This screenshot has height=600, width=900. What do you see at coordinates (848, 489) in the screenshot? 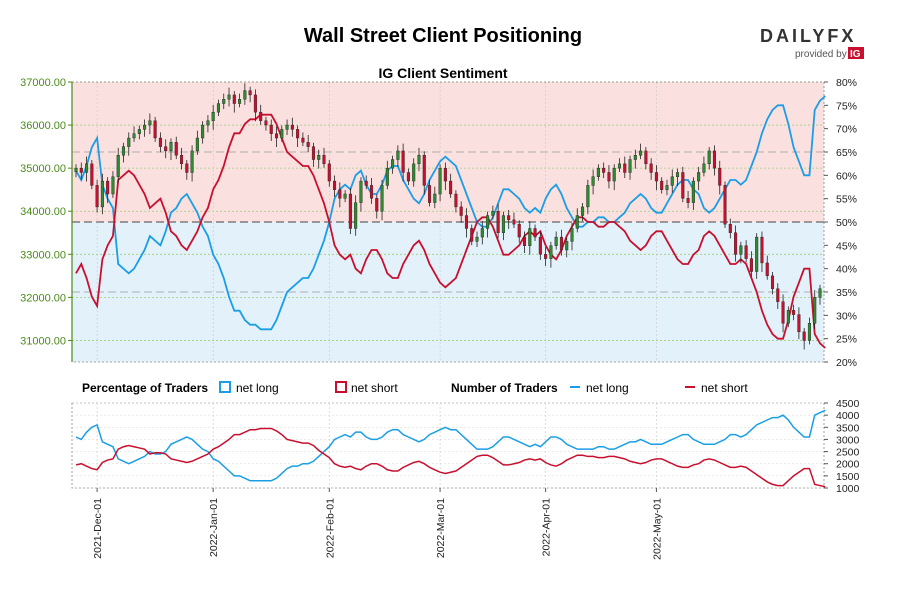
I see `subplot-axis-label: 1000` at bounding box center [848, 489].